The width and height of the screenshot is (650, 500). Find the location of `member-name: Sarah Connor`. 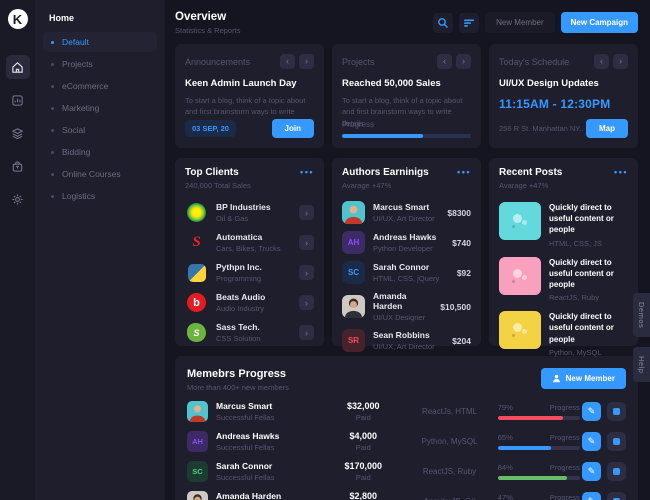

member-name: Sarah Connor is located at coordinates (244, 466).